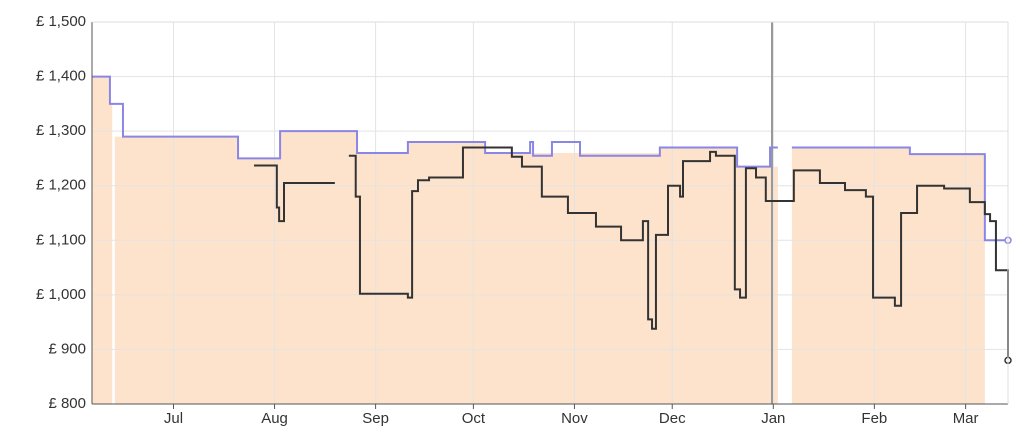 The image size is (1024, 431). I want to click on price-area, so click(888, 275).